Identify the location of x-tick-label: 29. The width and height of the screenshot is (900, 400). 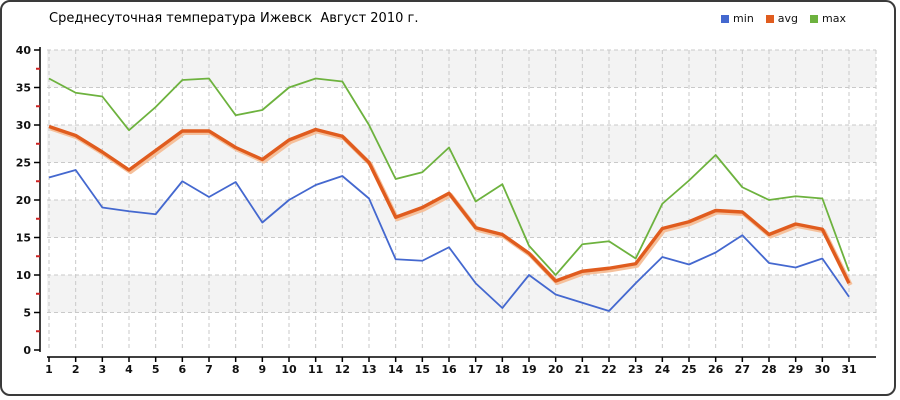
(795, 369).